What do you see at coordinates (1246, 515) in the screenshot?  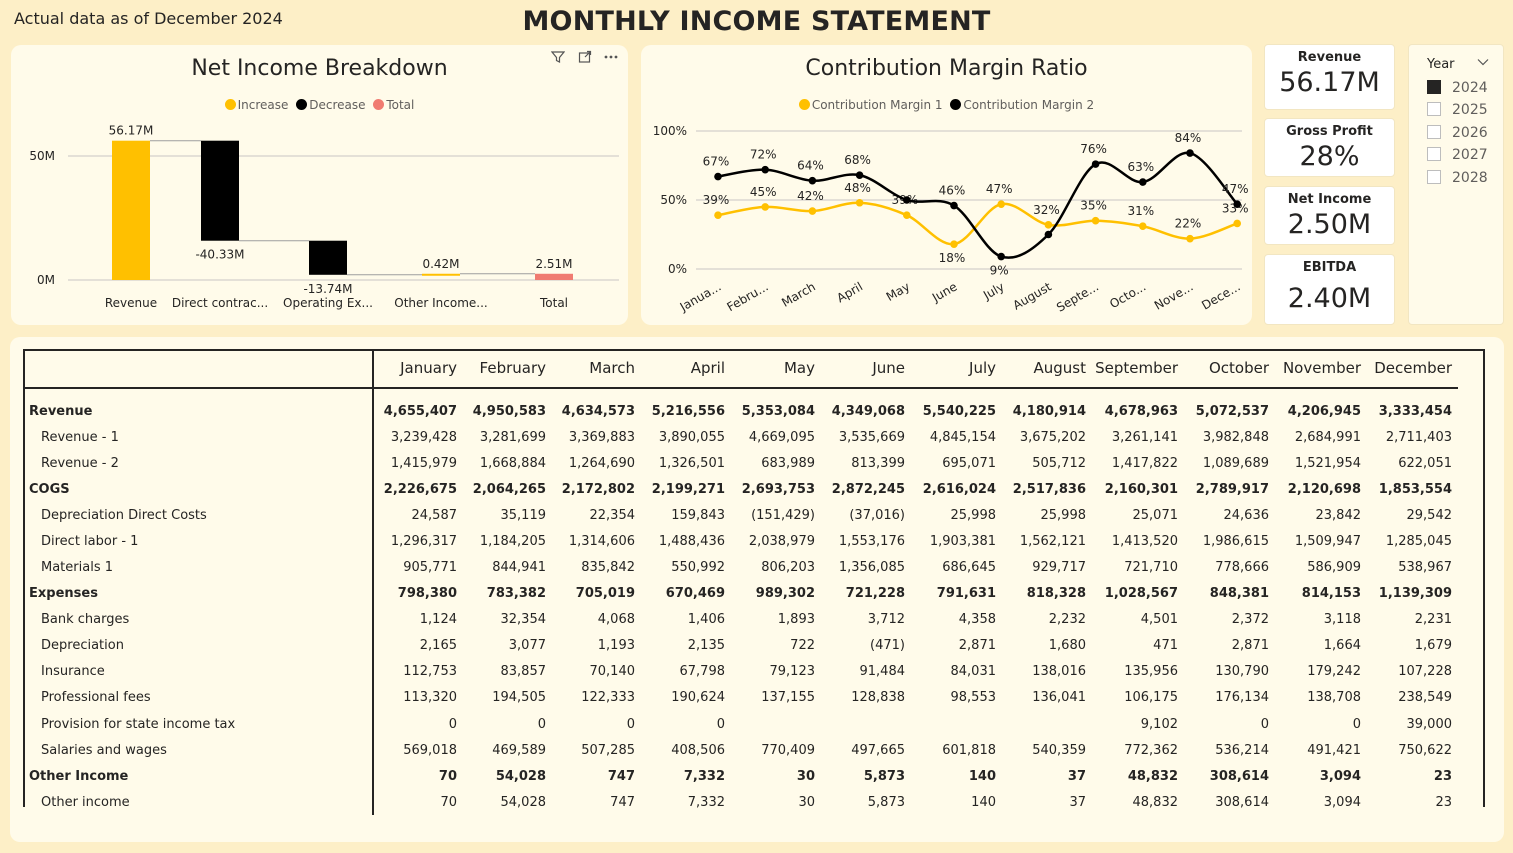 I see `table-cell: 24,636` at bounding box center [1246, 515].